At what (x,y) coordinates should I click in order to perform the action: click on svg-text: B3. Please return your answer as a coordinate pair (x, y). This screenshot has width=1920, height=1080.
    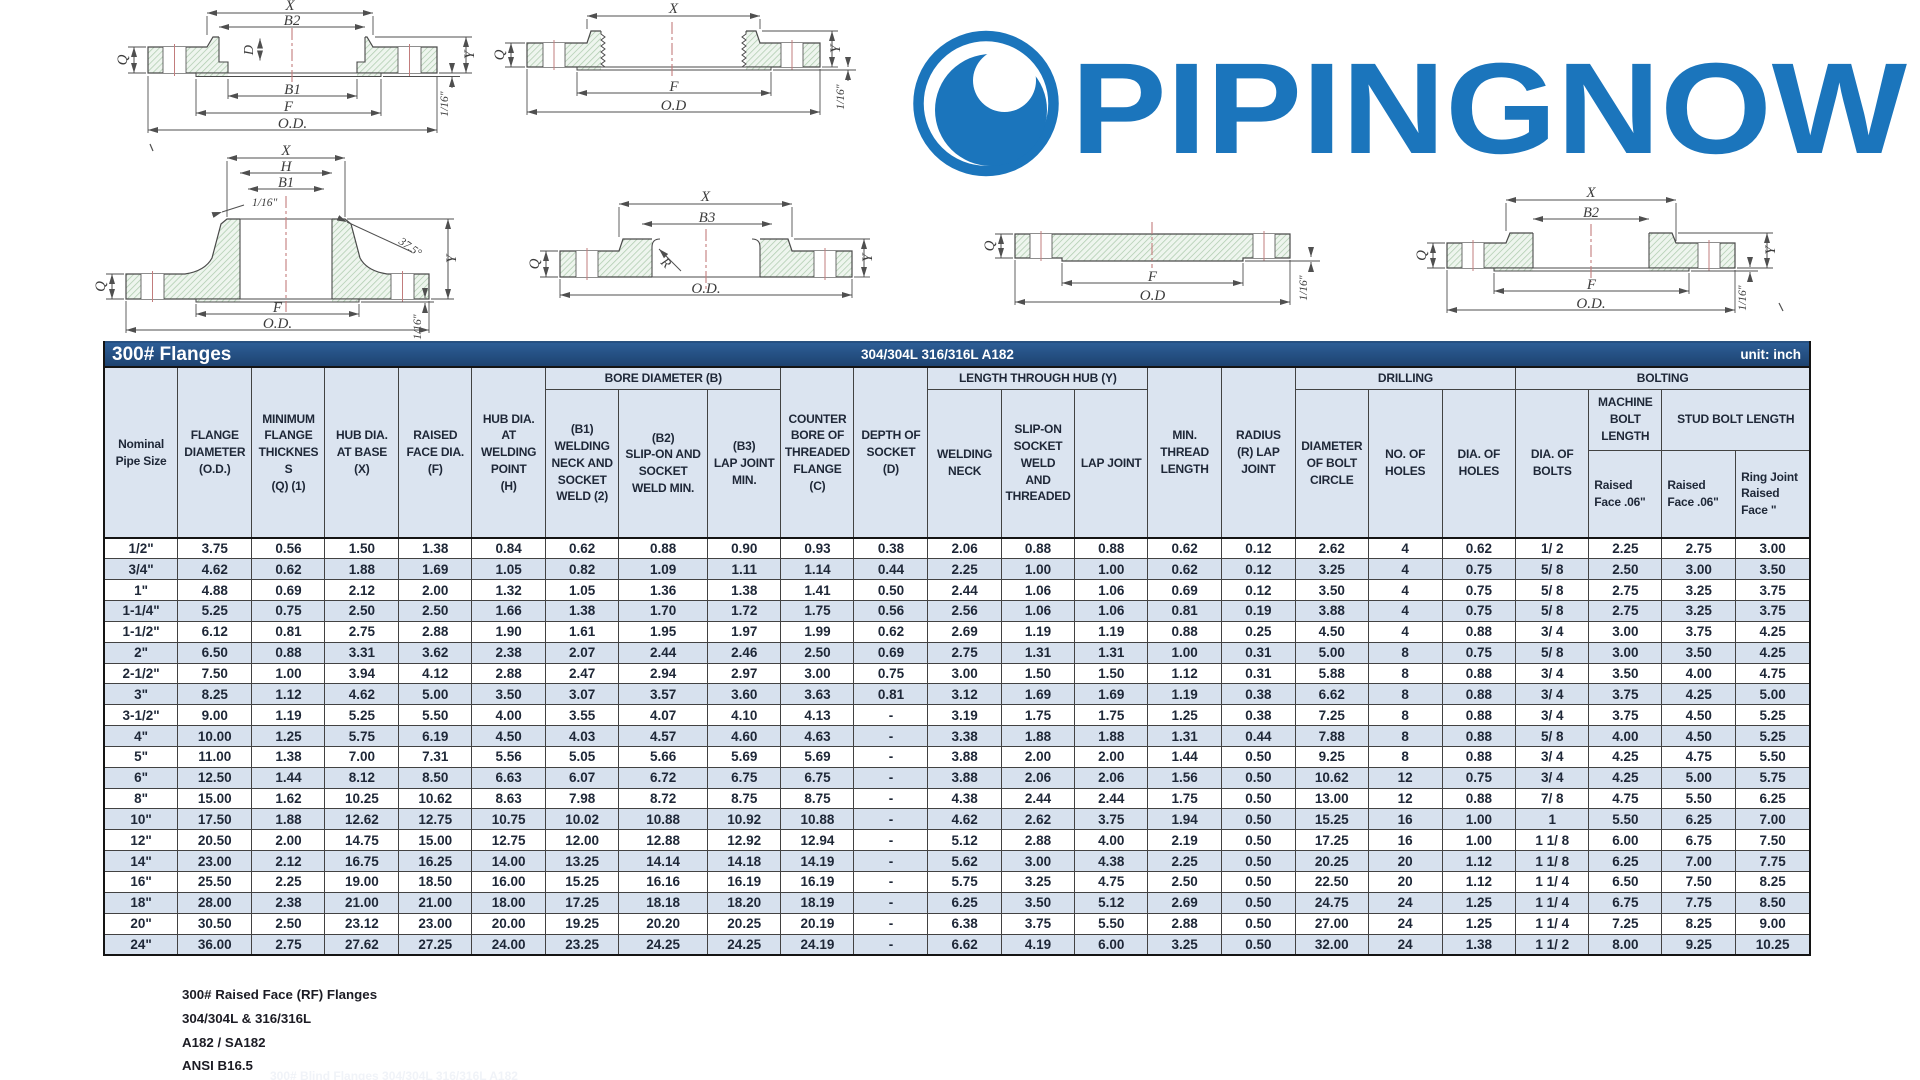
    Looking at the image, I should click on (707, 218).